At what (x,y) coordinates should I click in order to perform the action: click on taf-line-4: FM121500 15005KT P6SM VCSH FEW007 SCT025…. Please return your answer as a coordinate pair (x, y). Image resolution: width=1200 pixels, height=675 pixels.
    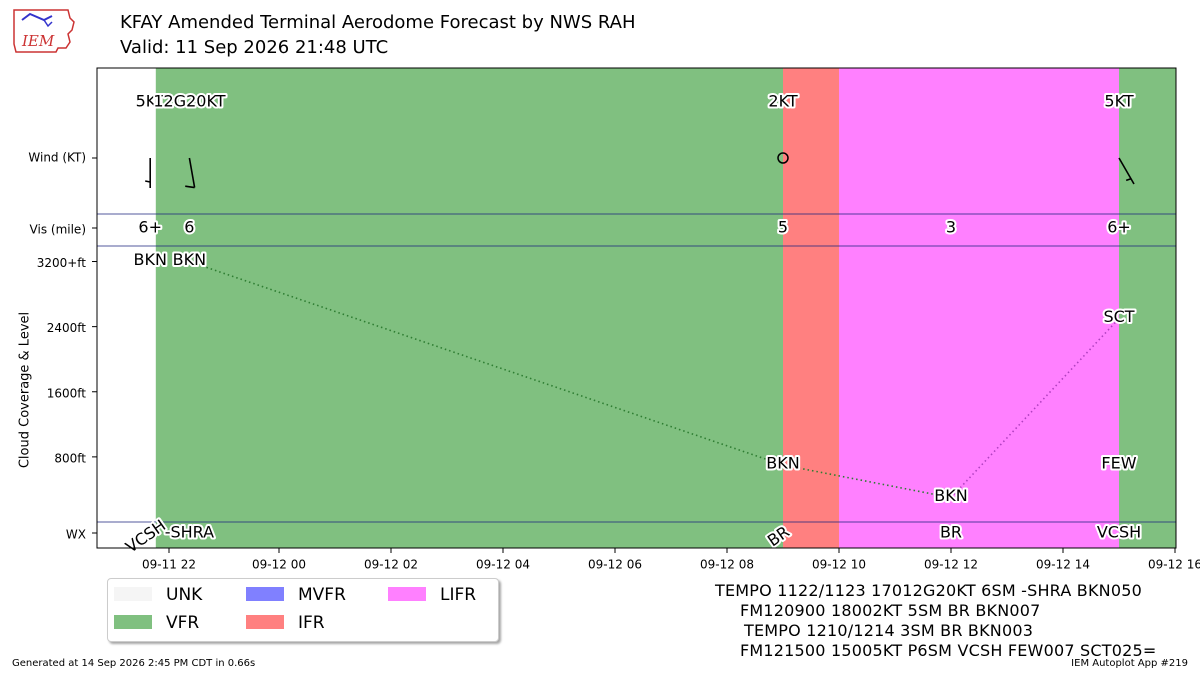
    Looking at the image, I should click on (948, 650).